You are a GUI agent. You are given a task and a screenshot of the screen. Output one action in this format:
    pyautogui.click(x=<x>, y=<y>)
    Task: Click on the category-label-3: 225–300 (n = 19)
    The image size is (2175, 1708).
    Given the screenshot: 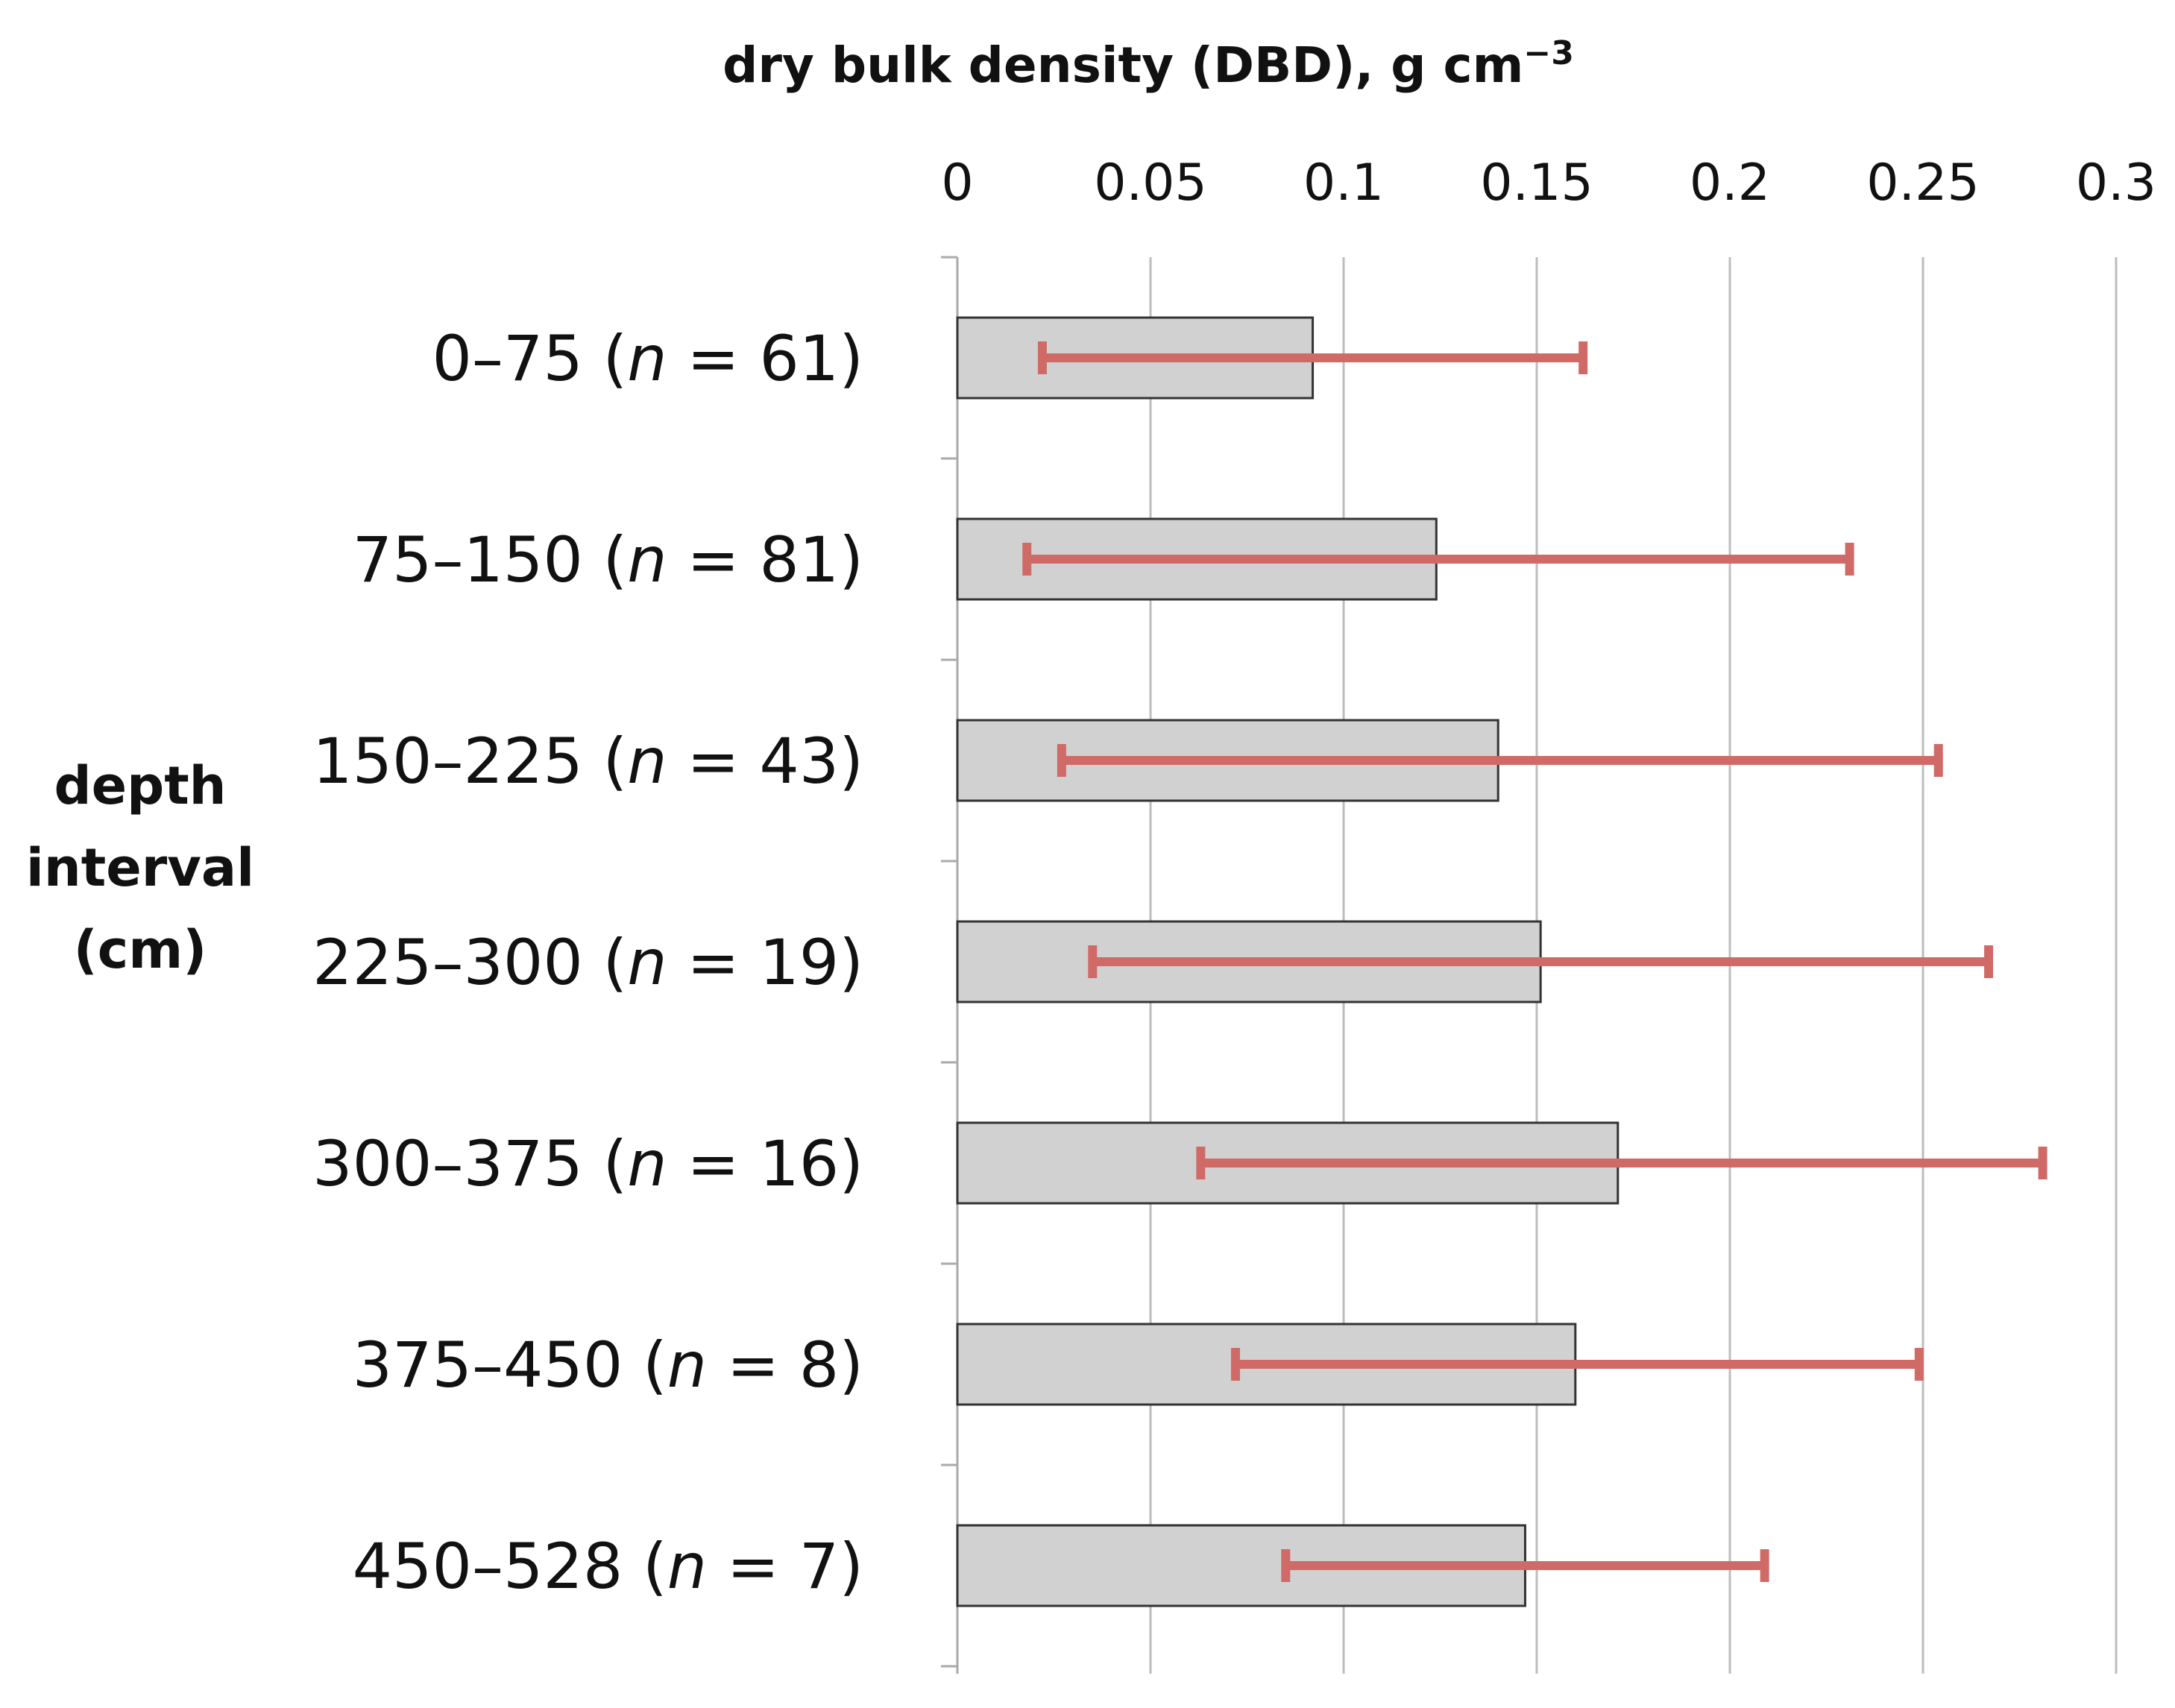 What is the action you would take?
    pyautogui.click(x=587, y=963)
    